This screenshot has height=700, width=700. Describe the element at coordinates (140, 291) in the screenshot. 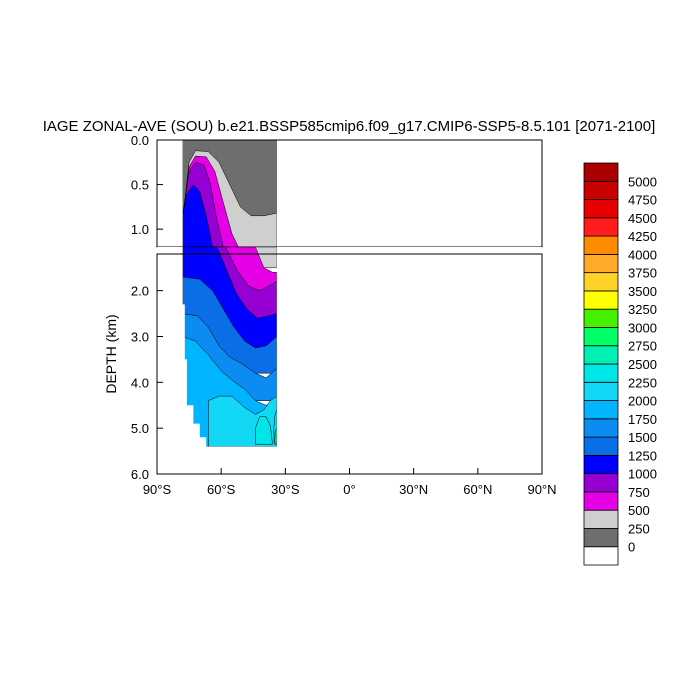

I see `lower-y-tick-label: 2.0` at that location.